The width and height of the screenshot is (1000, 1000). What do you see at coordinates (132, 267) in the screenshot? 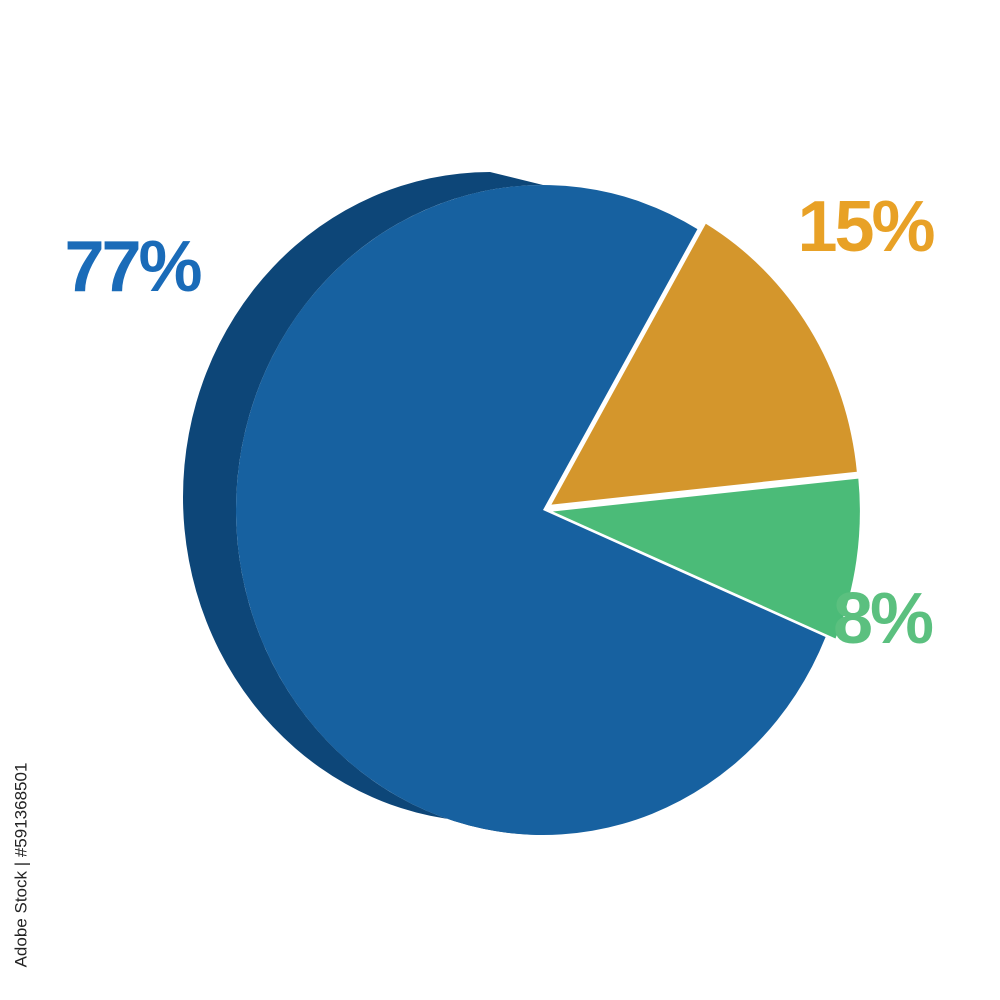
I see `value-label: 77%` at bounding box center [132, 267].